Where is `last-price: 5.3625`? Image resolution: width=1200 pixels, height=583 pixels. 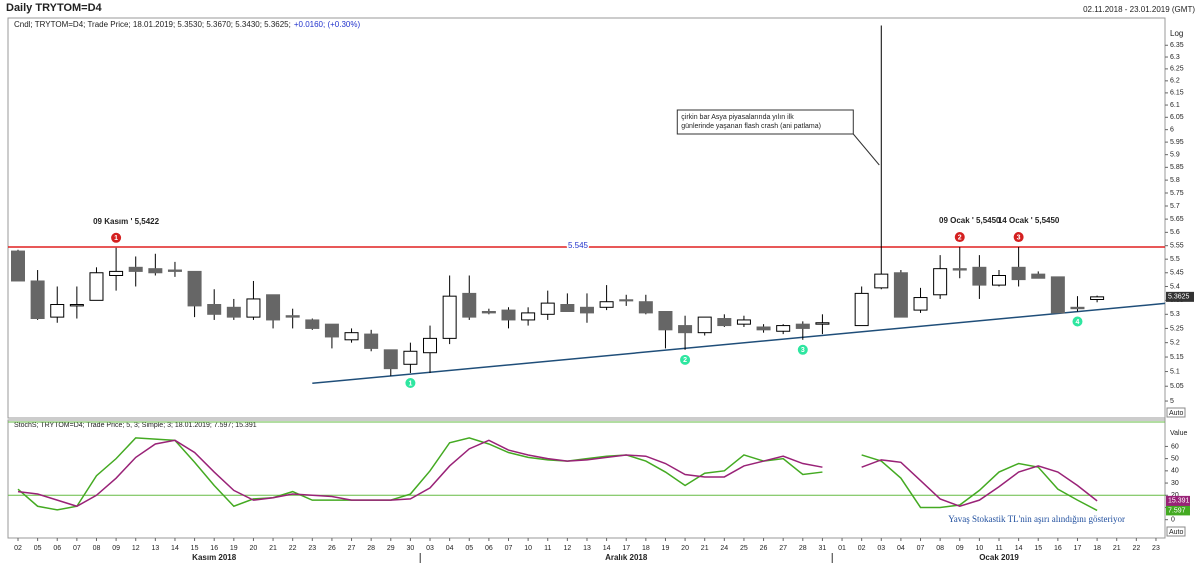
last-price: 5.3625 is located at coordinates (1179, 297).